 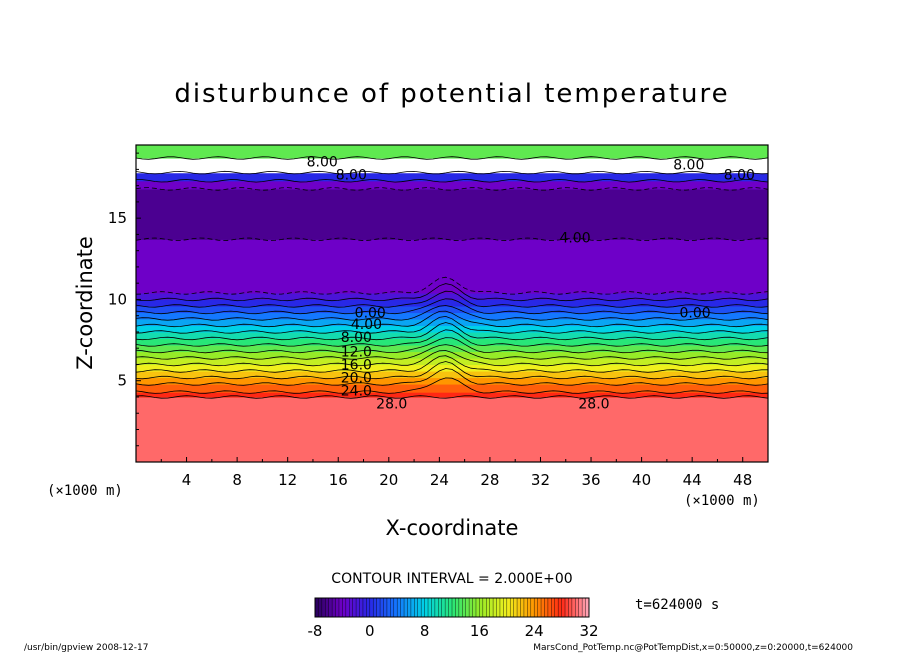 I want to click on time-label: t=624000 s, so click(x=677, y=605).